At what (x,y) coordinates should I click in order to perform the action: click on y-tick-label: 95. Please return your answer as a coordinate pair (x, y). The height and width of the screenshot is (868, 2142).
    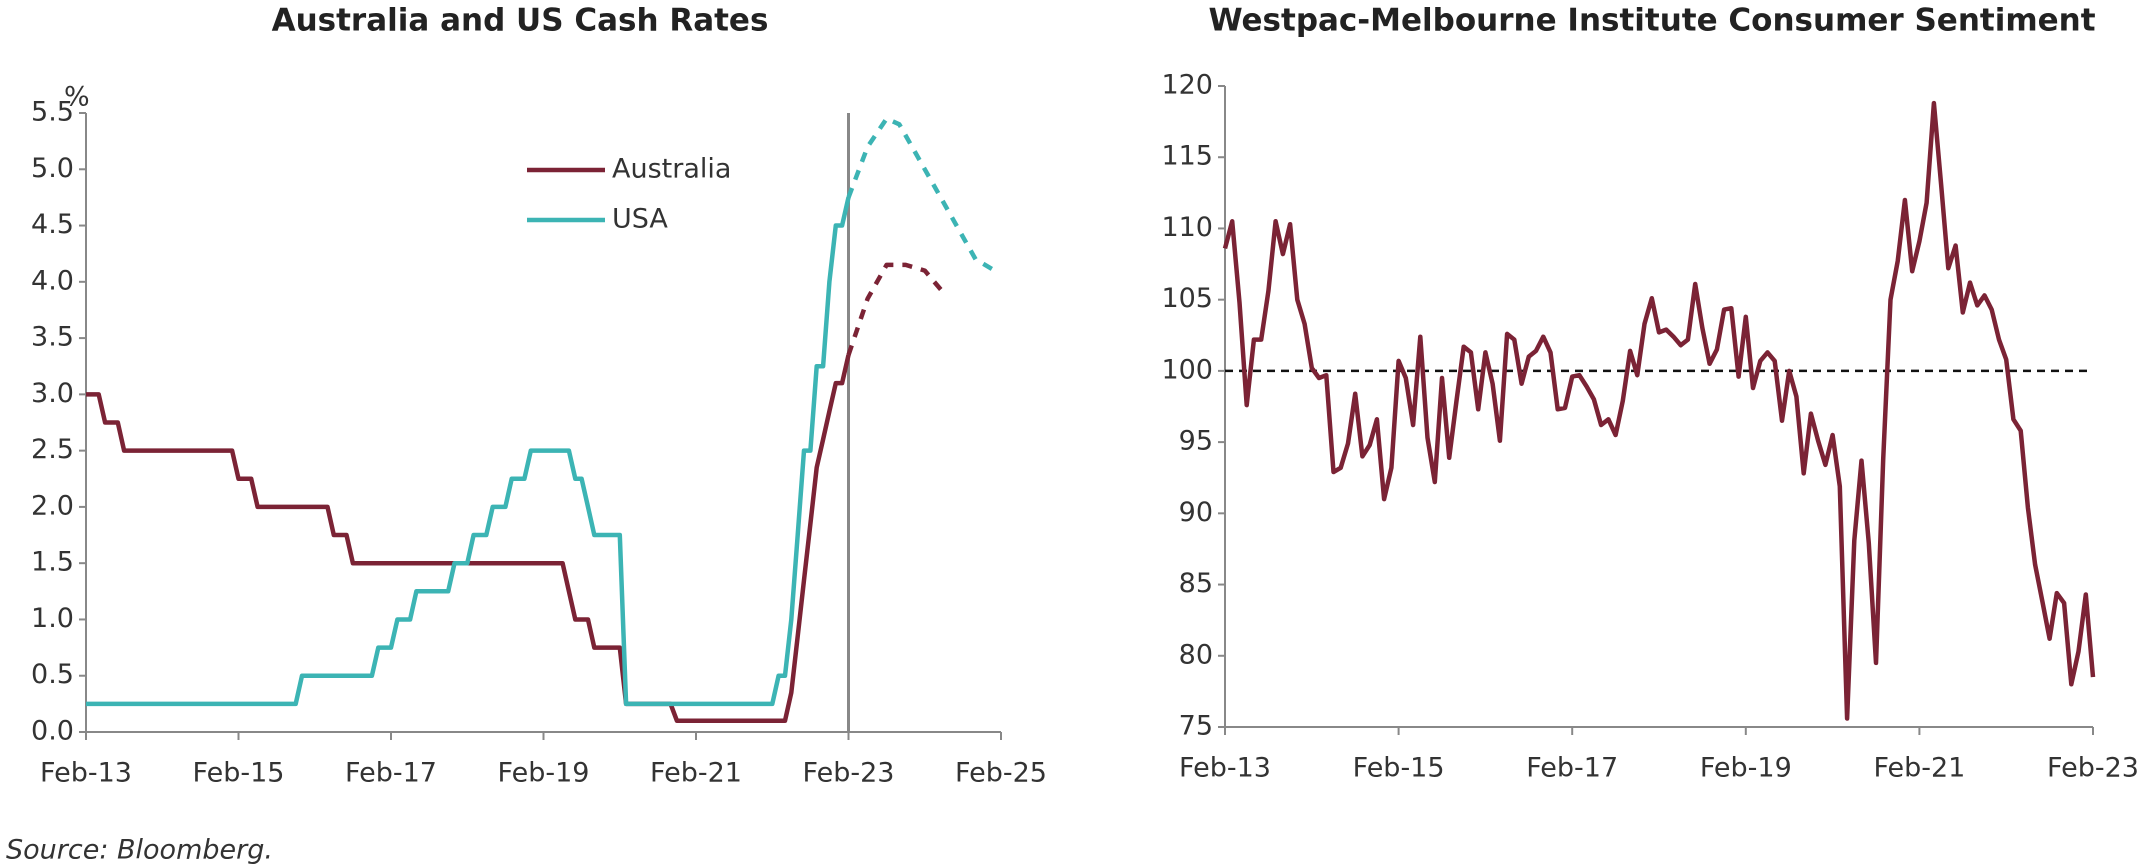
    Looking at the image, I should click on (1196, 441).